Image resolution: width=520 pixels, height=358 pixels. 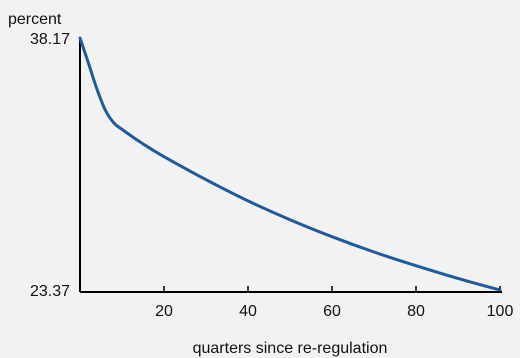 I want to click on y-tick-label: 38.17, so click(x=50, y=39).